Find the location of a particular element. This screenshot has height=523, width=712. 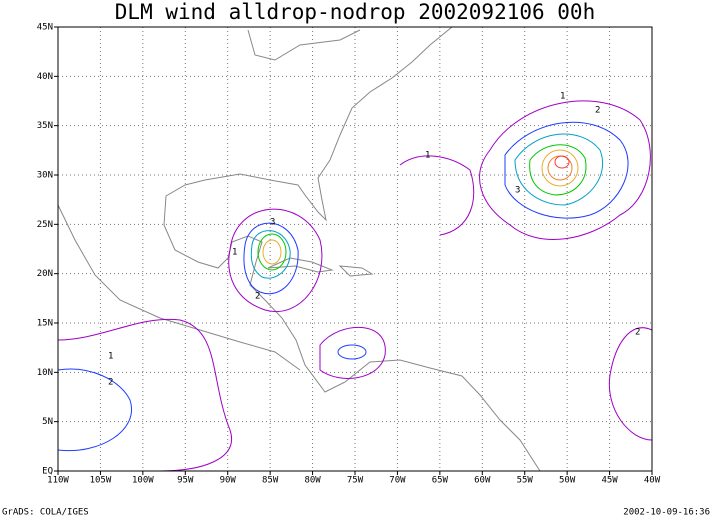

y-tick-label: 45N is located at coordinates (45, 28).